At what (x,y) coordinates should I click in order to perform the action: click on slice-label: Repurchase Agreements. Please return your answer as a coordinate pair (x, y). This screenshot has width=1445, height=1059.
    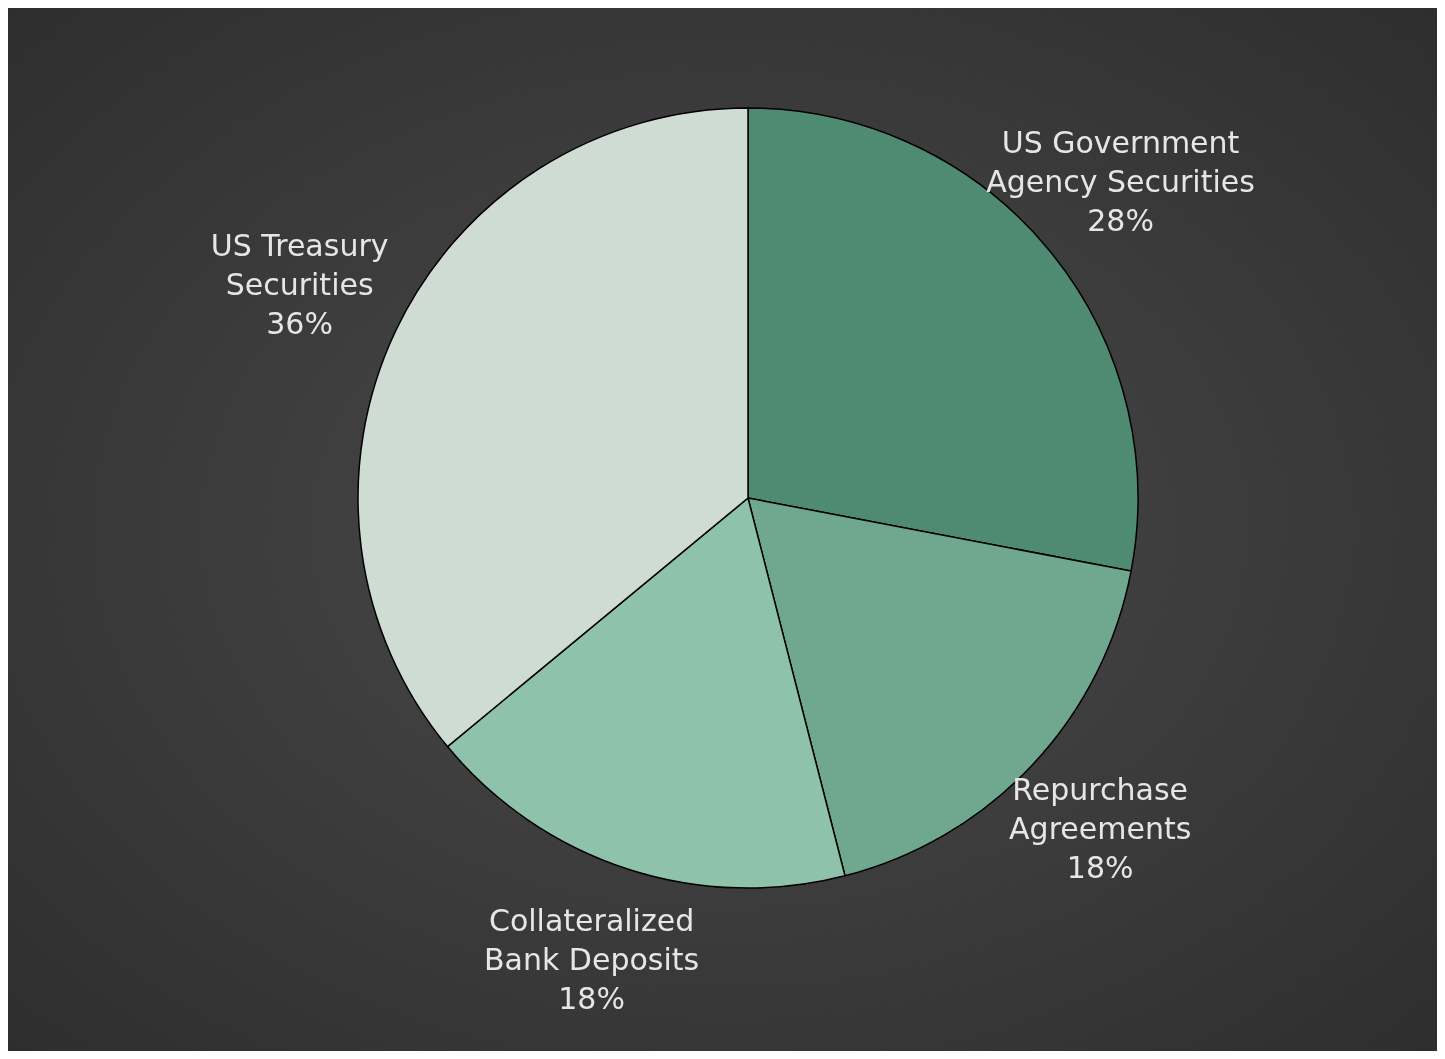
    Looking at the image, I should click on (1100, 808).